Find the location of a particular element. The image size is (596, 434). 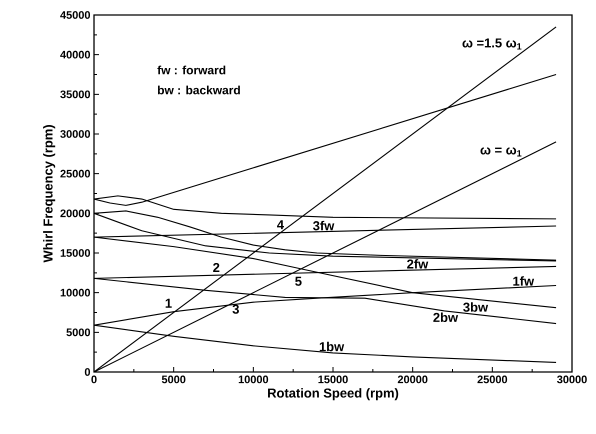

y-tick-label: 45000 is located at coordinates (75, 15).